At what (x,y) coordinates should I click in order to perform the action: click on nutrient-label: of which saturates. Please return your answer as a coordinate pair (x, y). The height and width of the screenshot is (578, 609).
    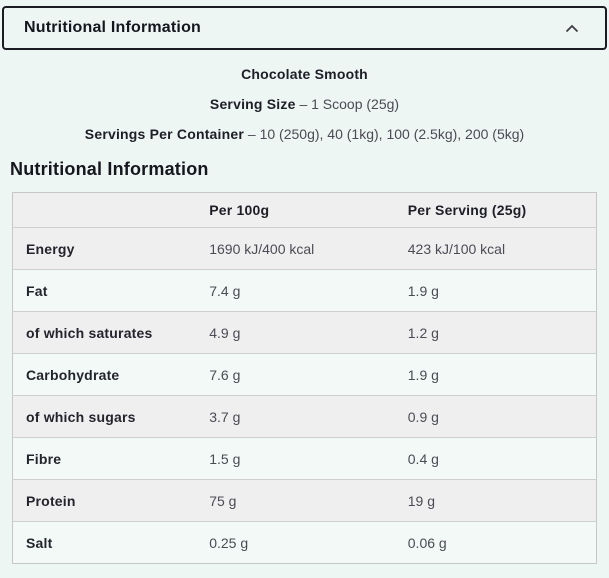
    Looking at the image, I should click on (109, 332).